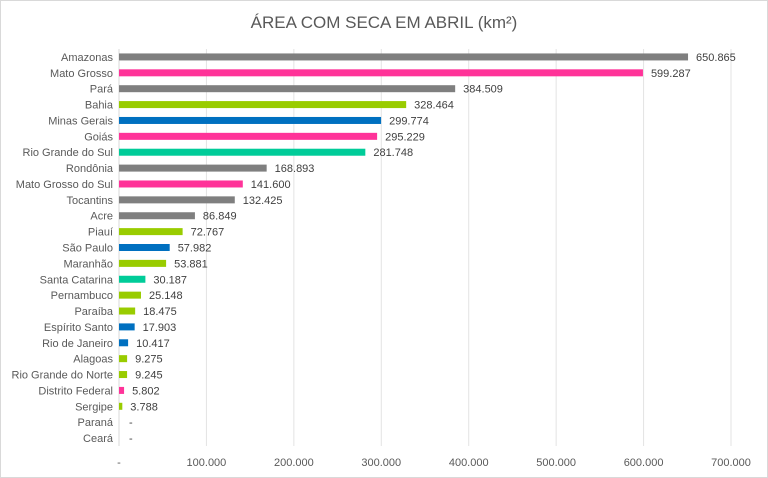 Image resolution: width=768 pixels, height=478 pixels. Describe the element at coordinates (151, 232) in the screenshot. I see `bar-piauí` at that location.